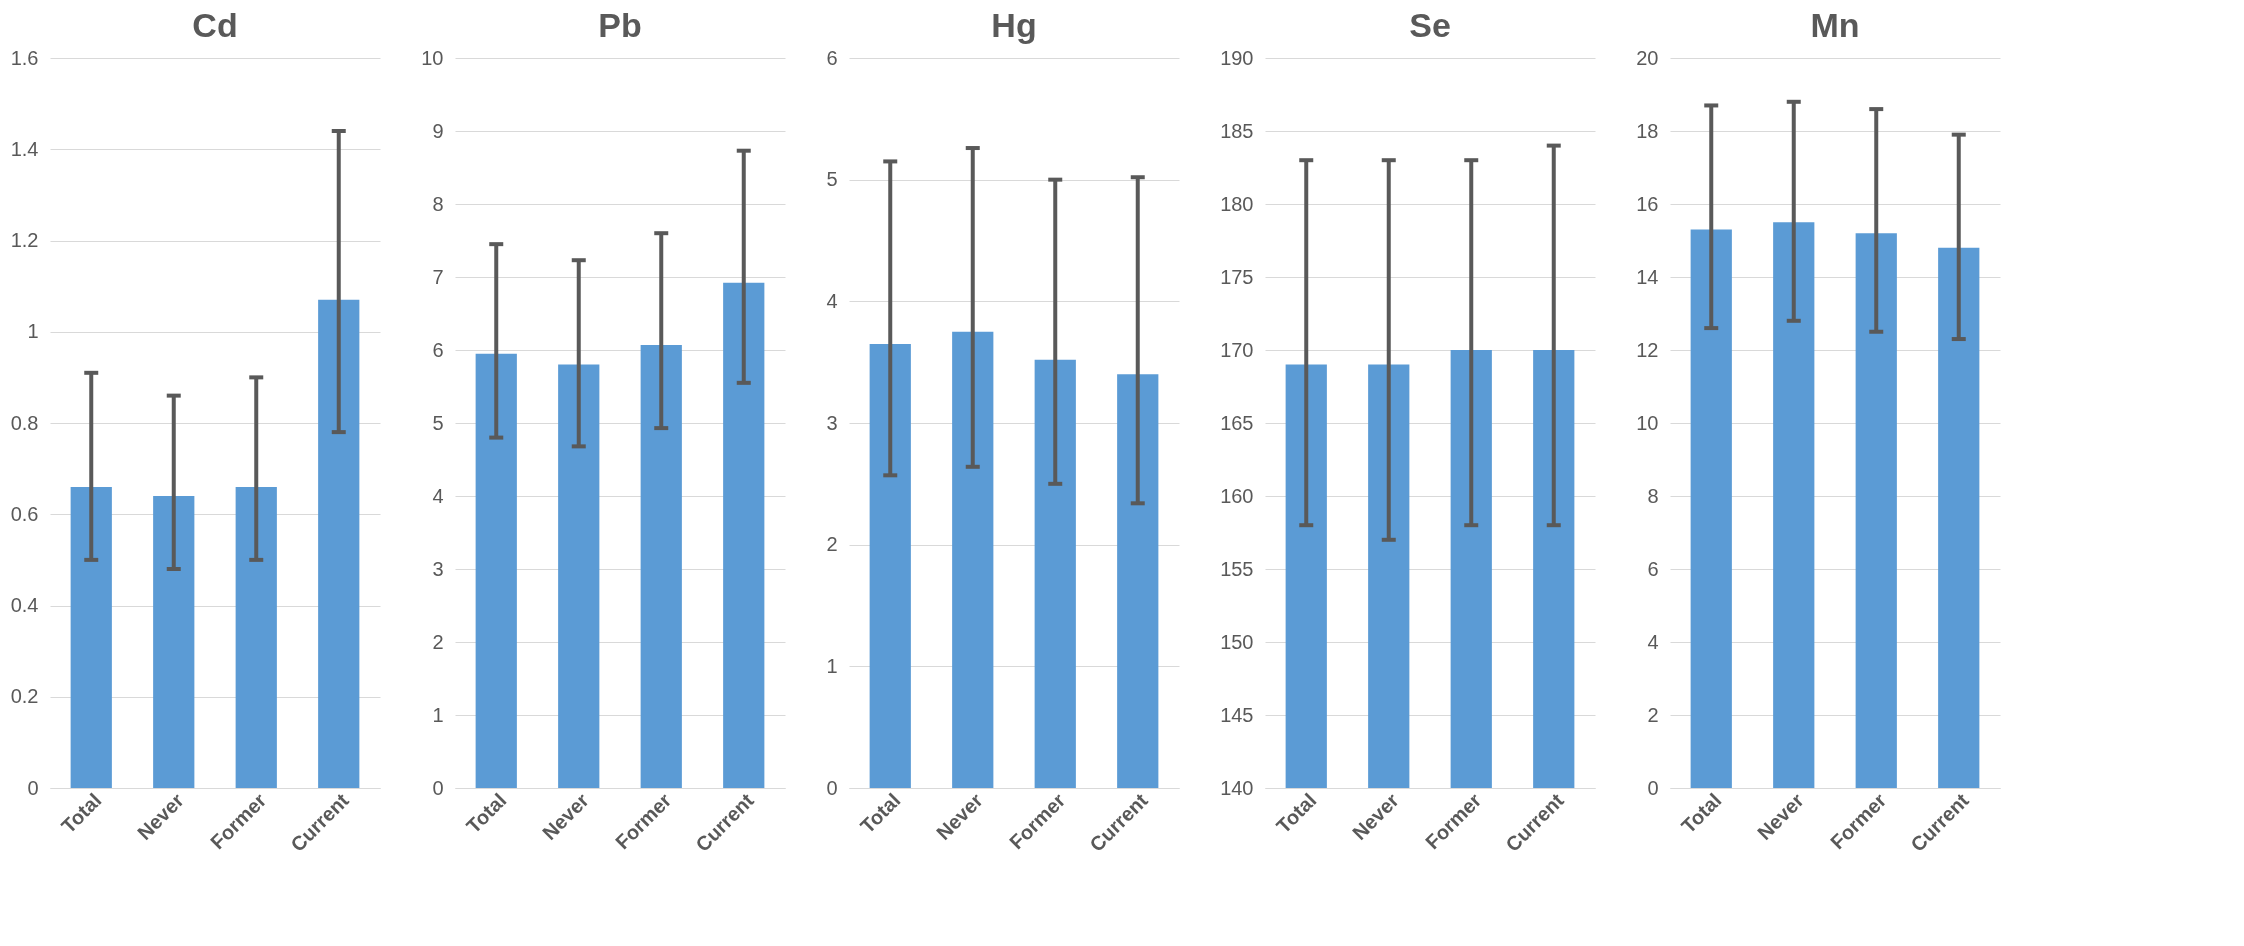  I want to click on y-tick-label: 0.2, so click(24, 696).